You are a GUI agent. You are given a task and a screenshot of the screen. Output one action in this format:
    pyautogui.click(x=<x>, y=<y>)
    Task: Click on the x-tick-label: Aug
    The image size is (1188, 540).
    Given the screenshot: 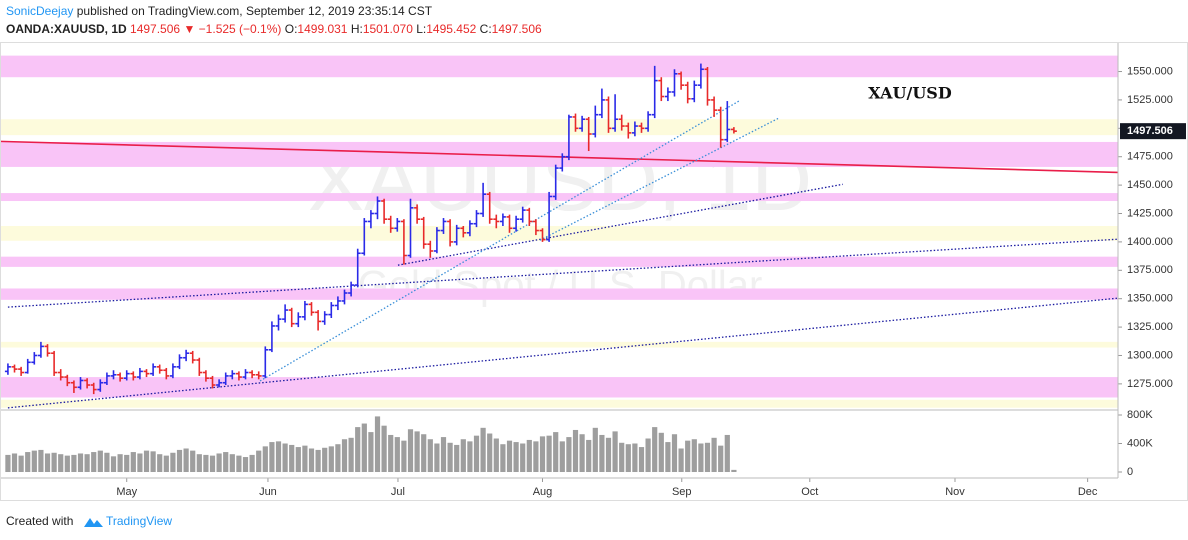 What is the action you would take?
    pyautogui.click(x=543, y=492)
    